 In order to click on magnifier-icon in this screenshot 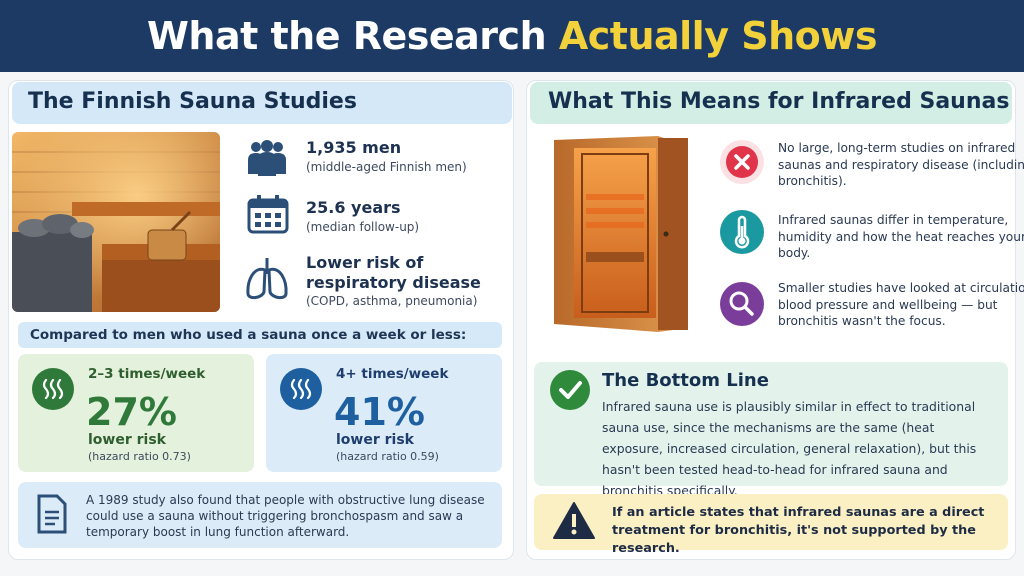, I will do `click(742, 304)`.